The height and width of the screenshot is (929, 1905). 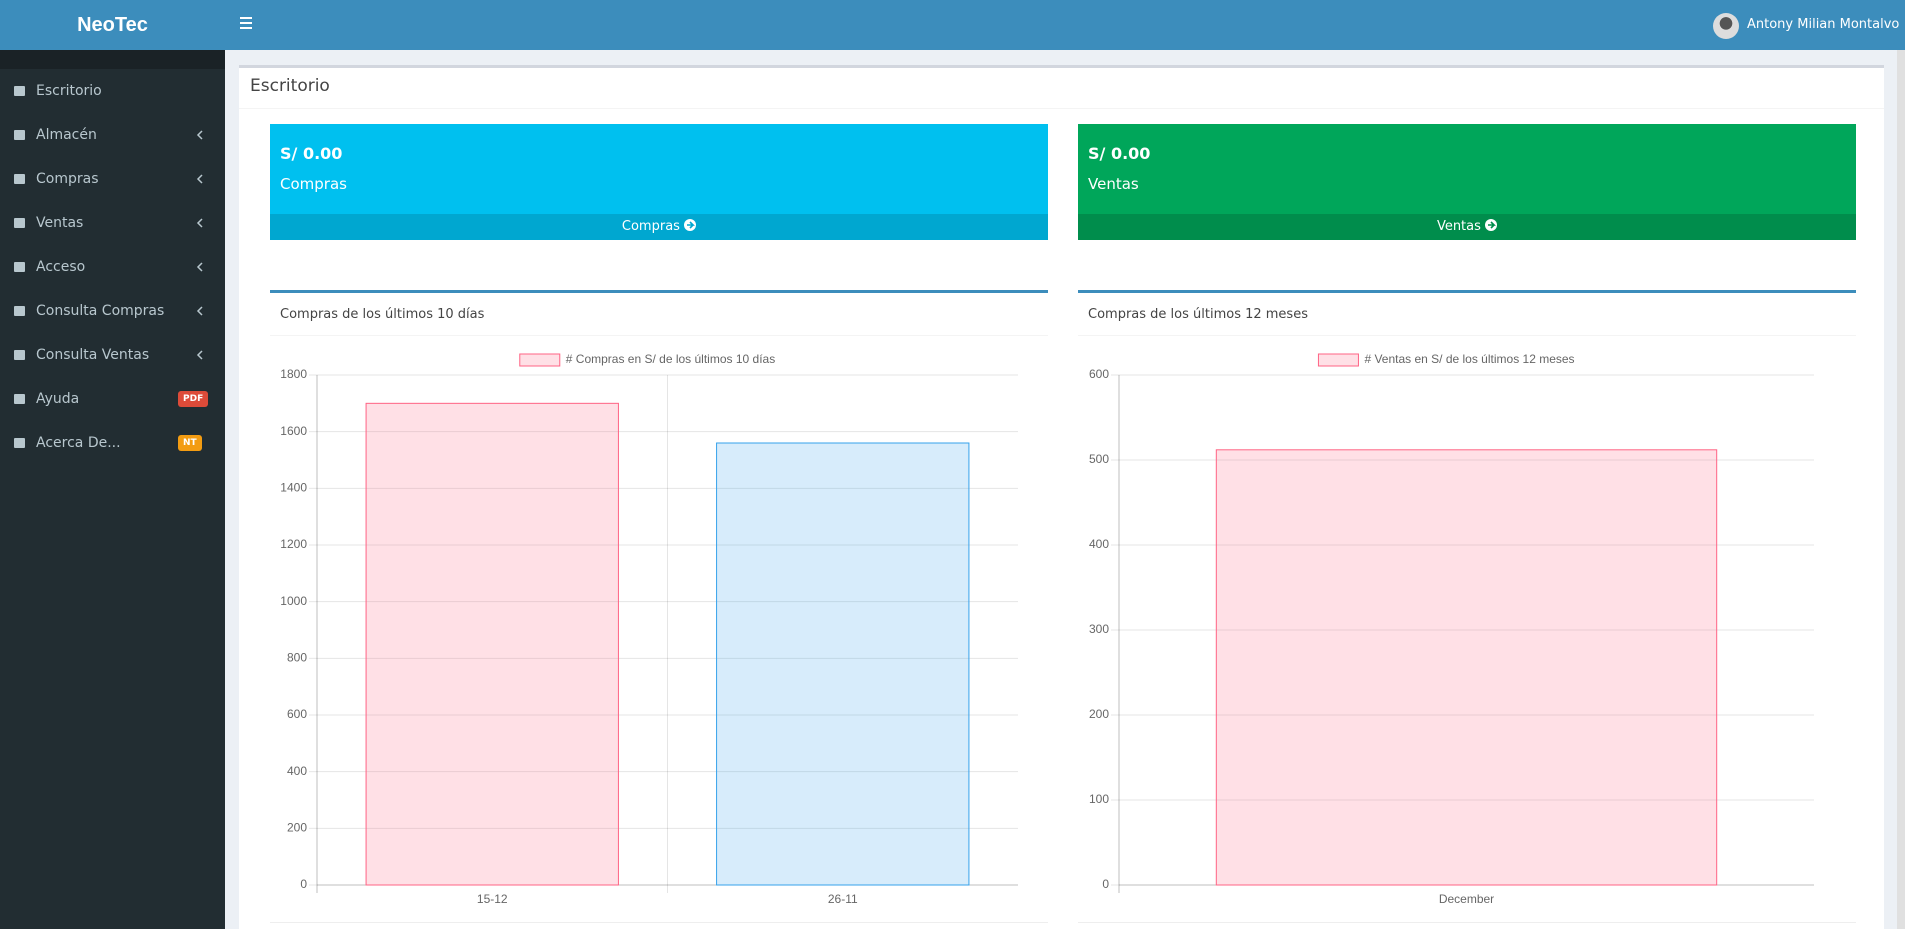 I want to click on menu-item: Compras, so click(x=112, y=179).